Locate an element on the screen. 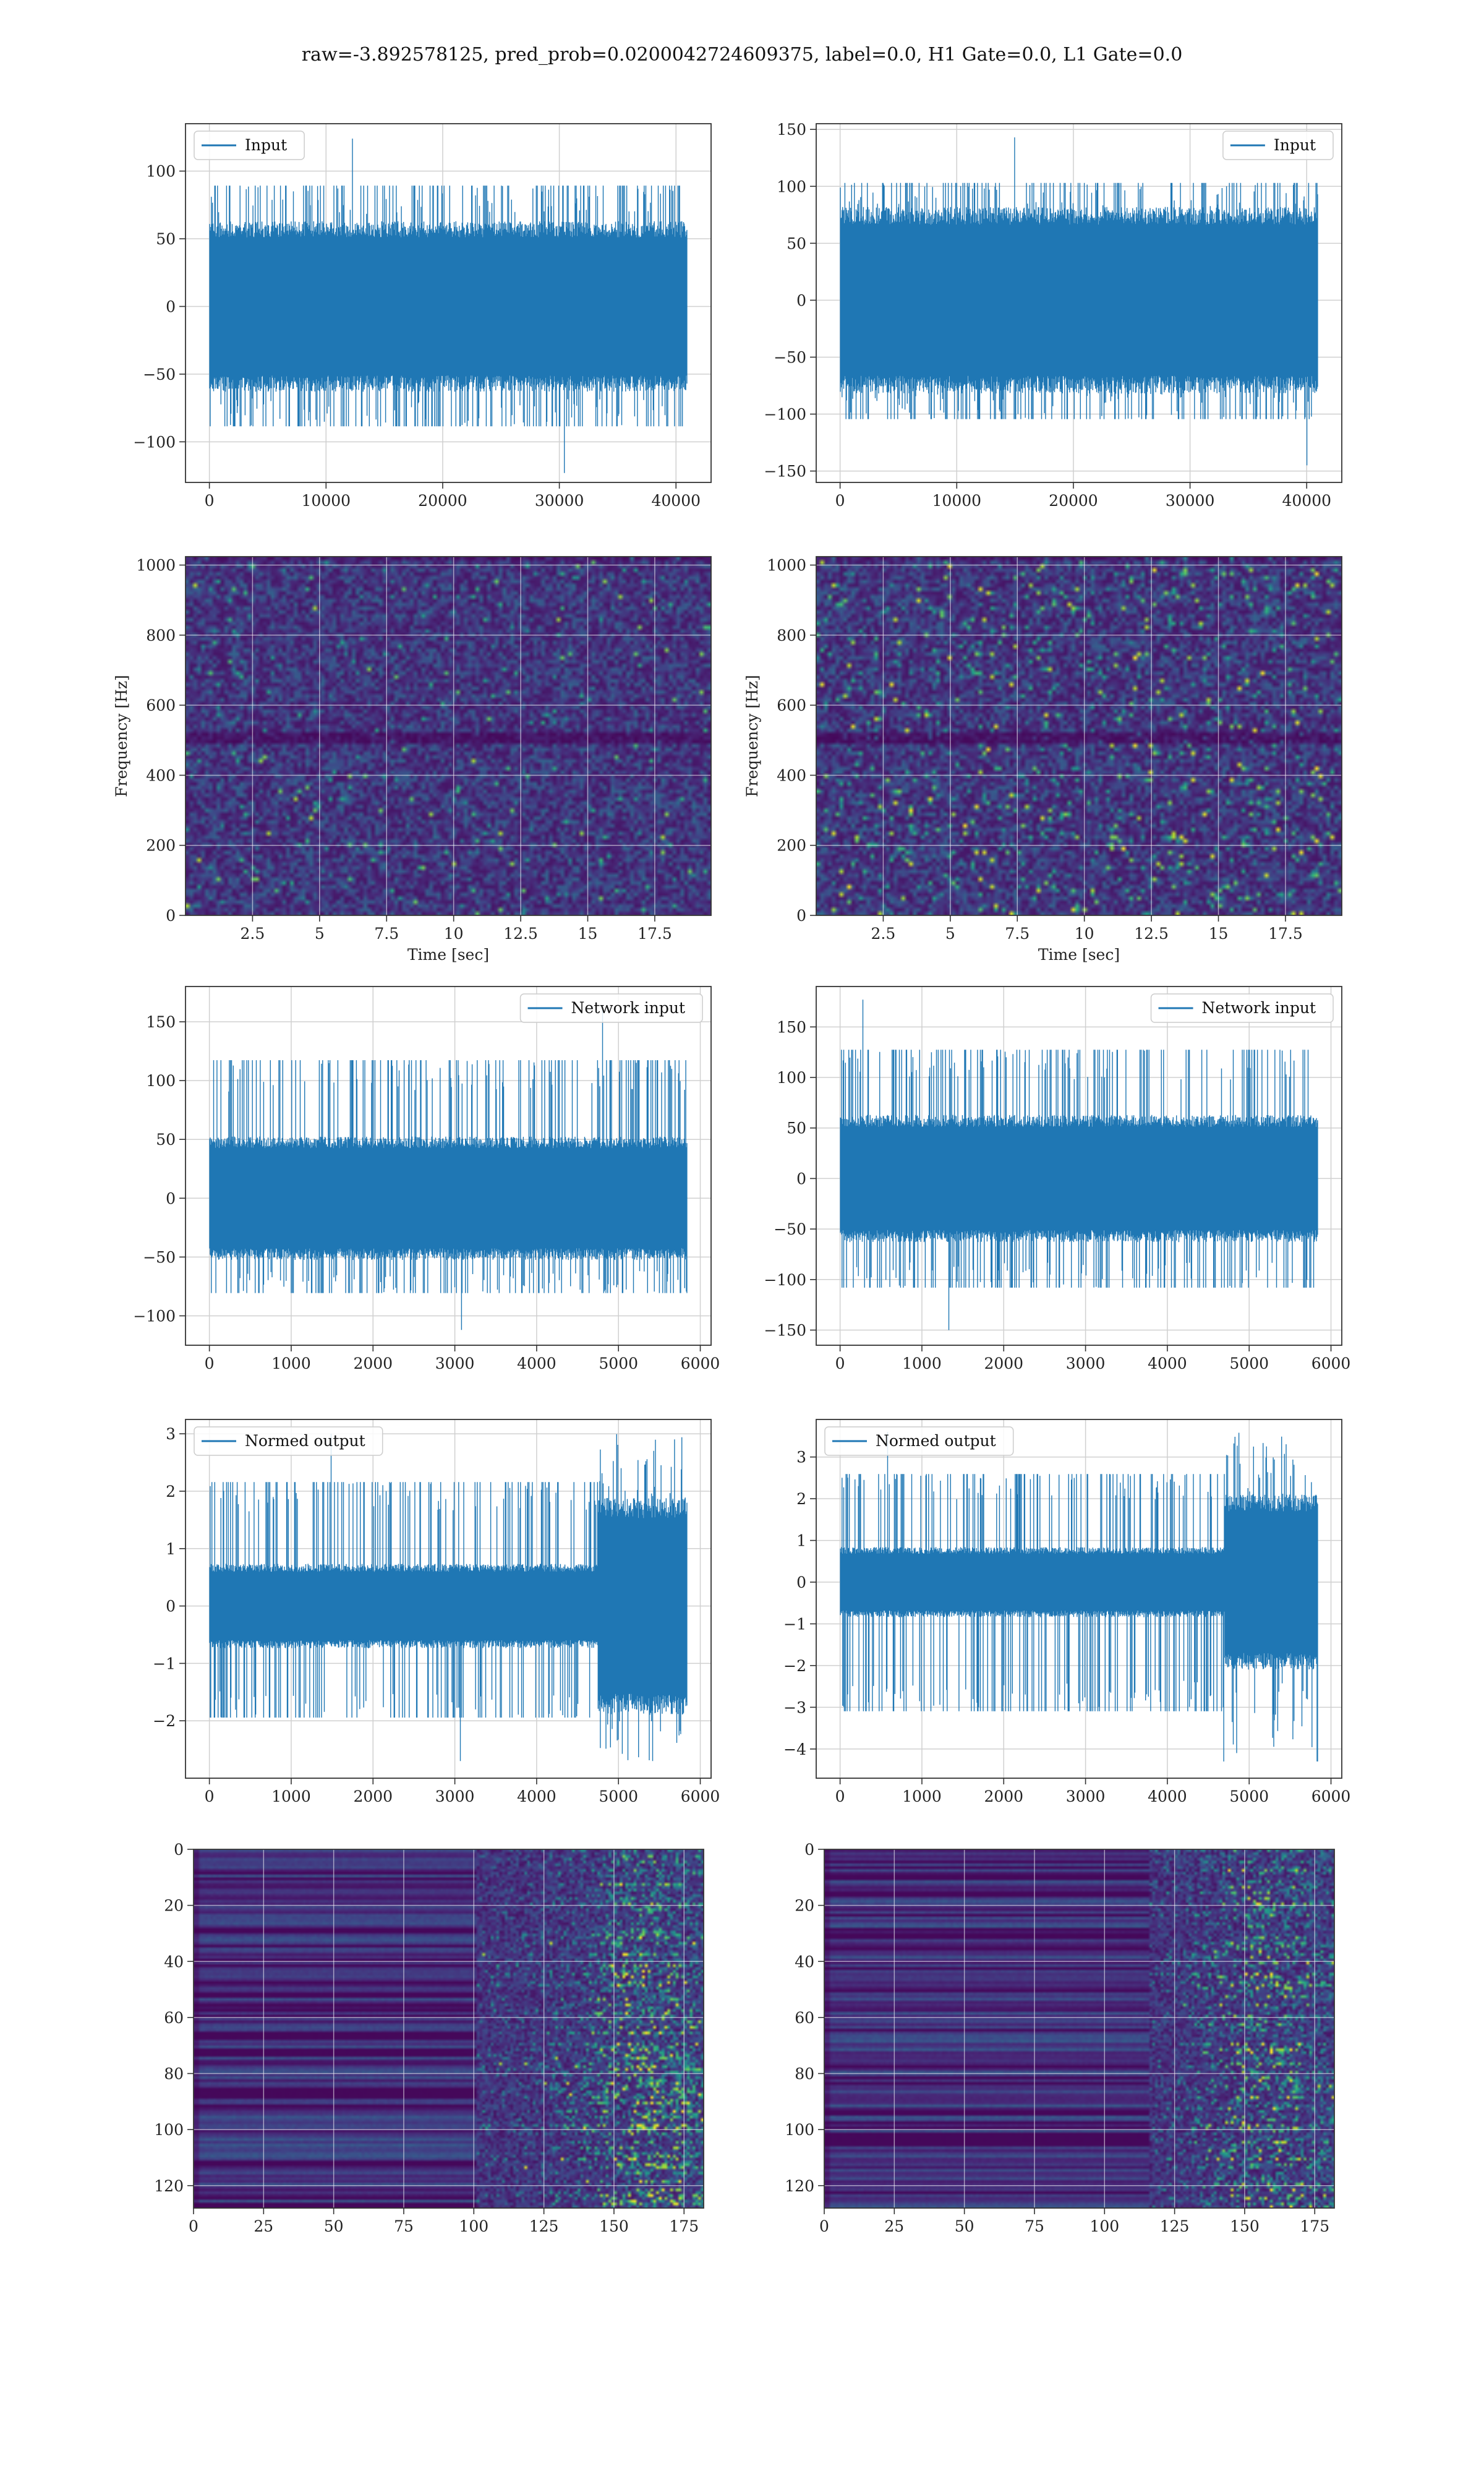 The height and width of the screenshot is (2474, 1484). y-tick-label: 400 is located at coordinates (791, 775).